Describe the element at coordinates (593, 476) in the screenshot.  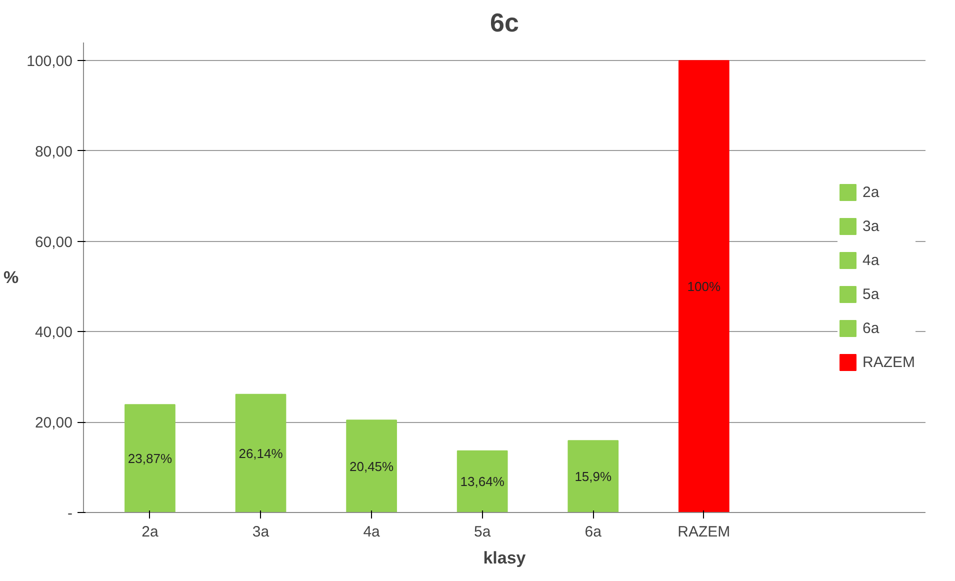
I see `data-label: 15,9%` at that location.